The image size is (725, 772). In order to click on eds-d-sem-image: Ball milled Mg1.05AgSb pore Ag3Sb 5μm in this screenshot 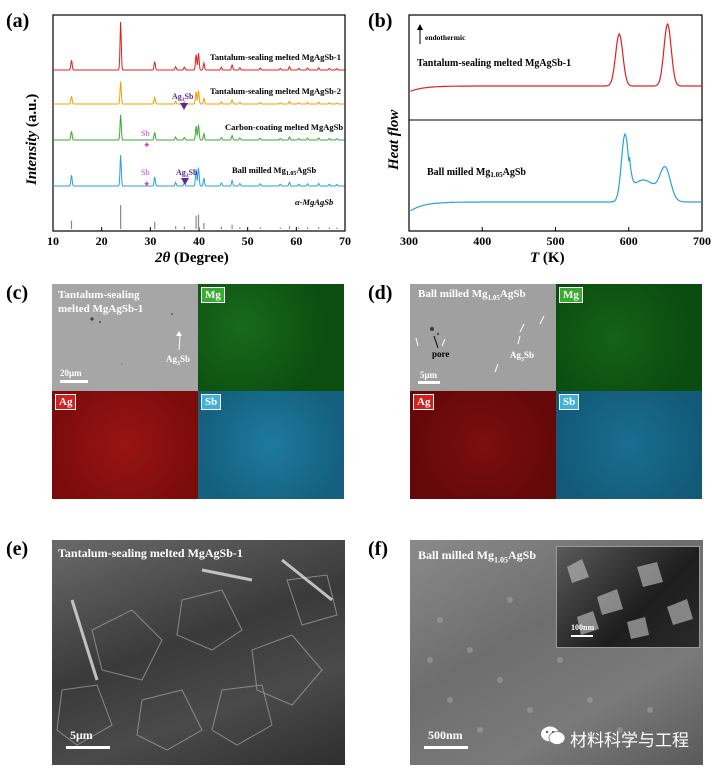, I will do `click(483, 337)`.